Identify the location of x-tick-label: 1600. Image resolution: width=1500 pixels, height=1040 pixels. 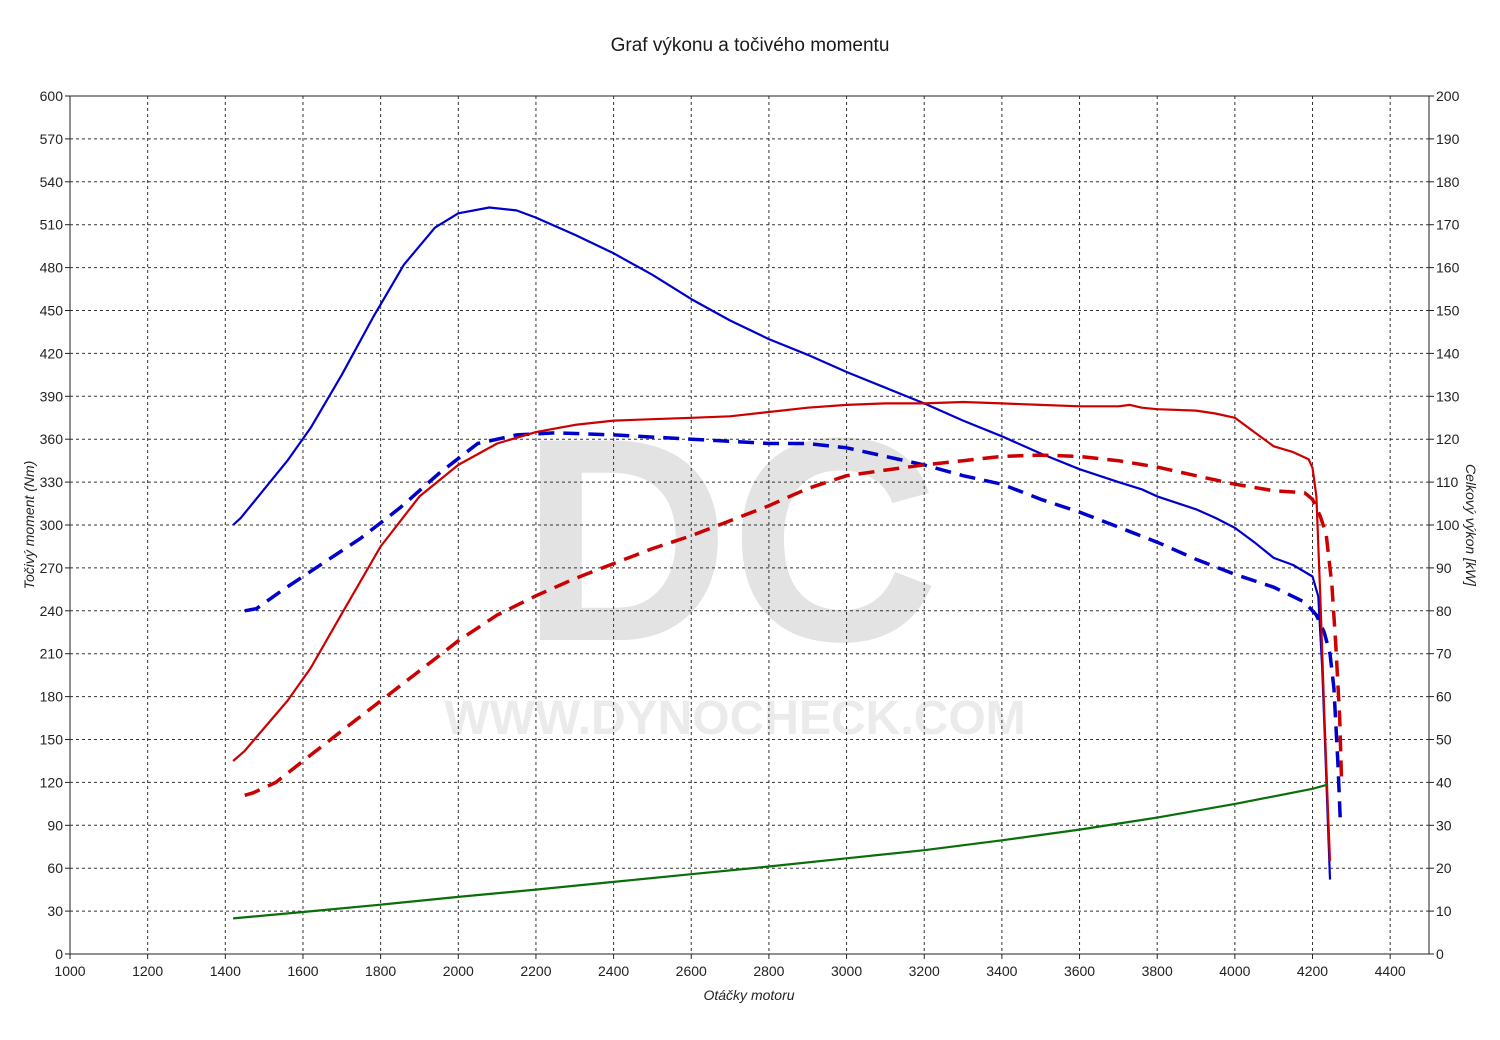
(302, 971).